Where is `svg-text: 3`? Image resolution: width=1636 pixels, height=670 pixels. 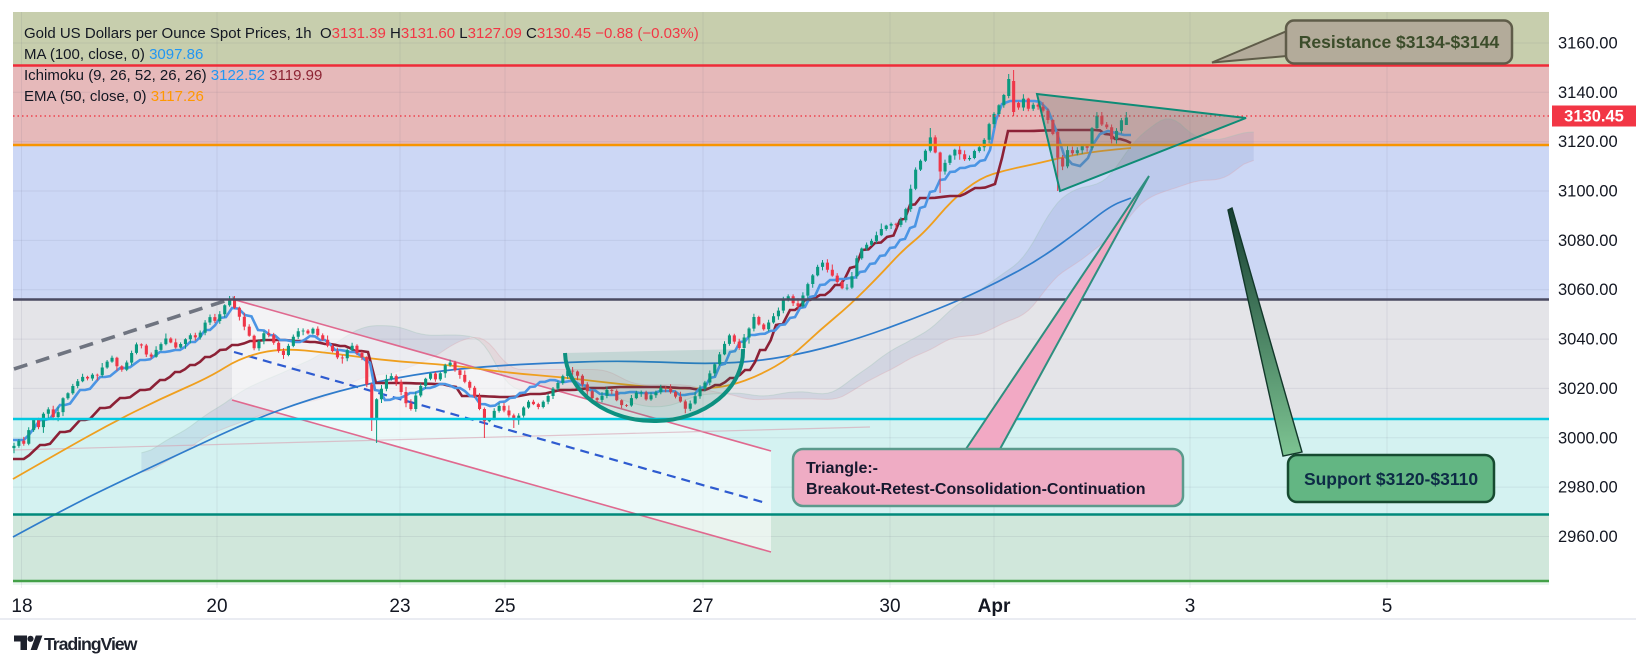
svg-text: 3 is located at coordinates (1190, 606).